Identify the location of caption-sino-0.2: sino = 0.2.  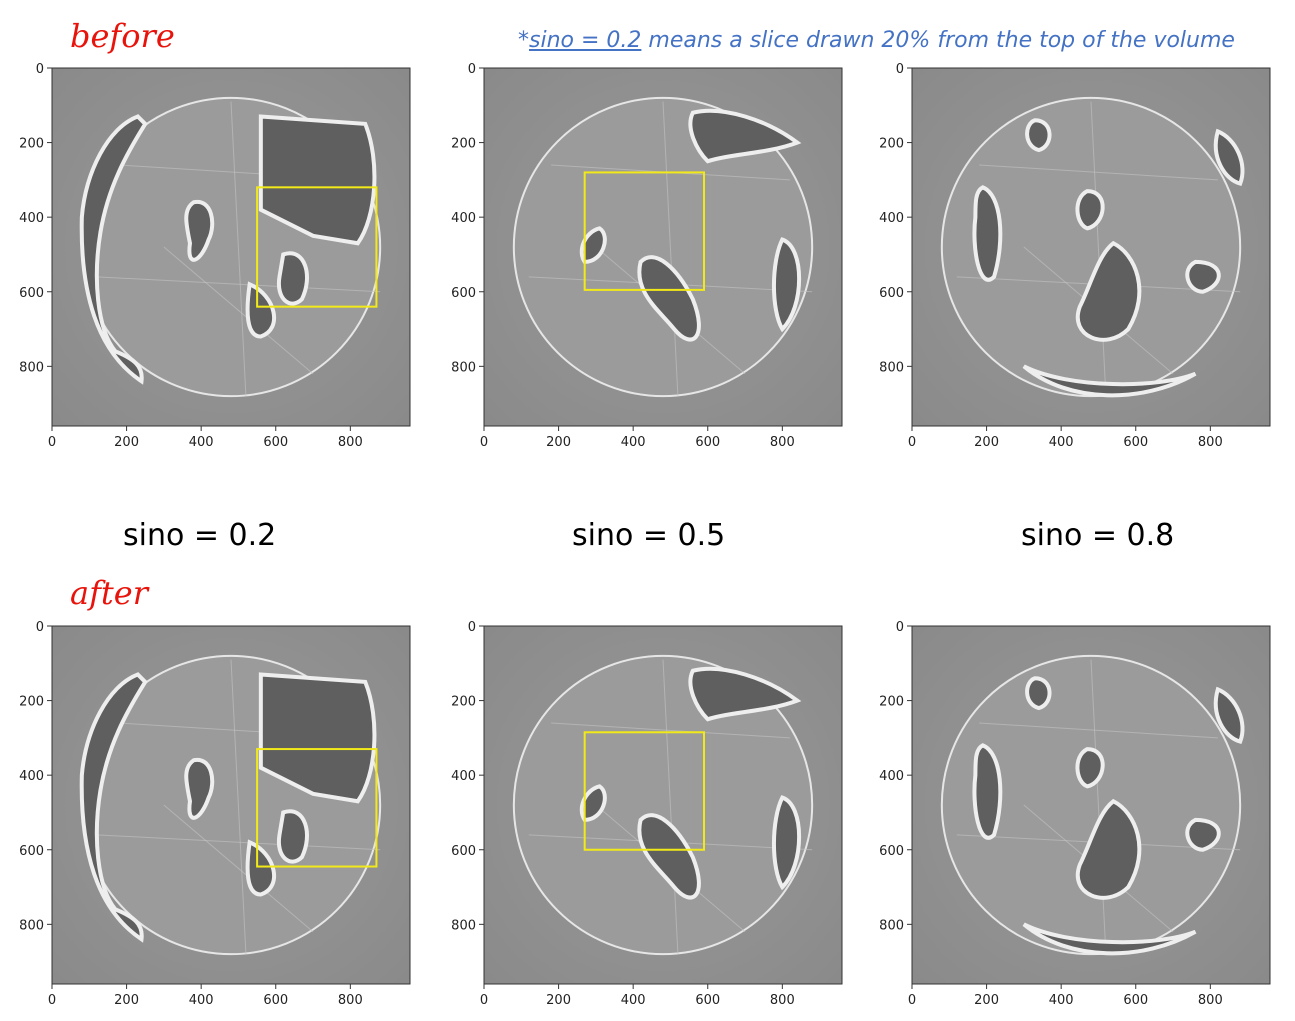
(200, 535).